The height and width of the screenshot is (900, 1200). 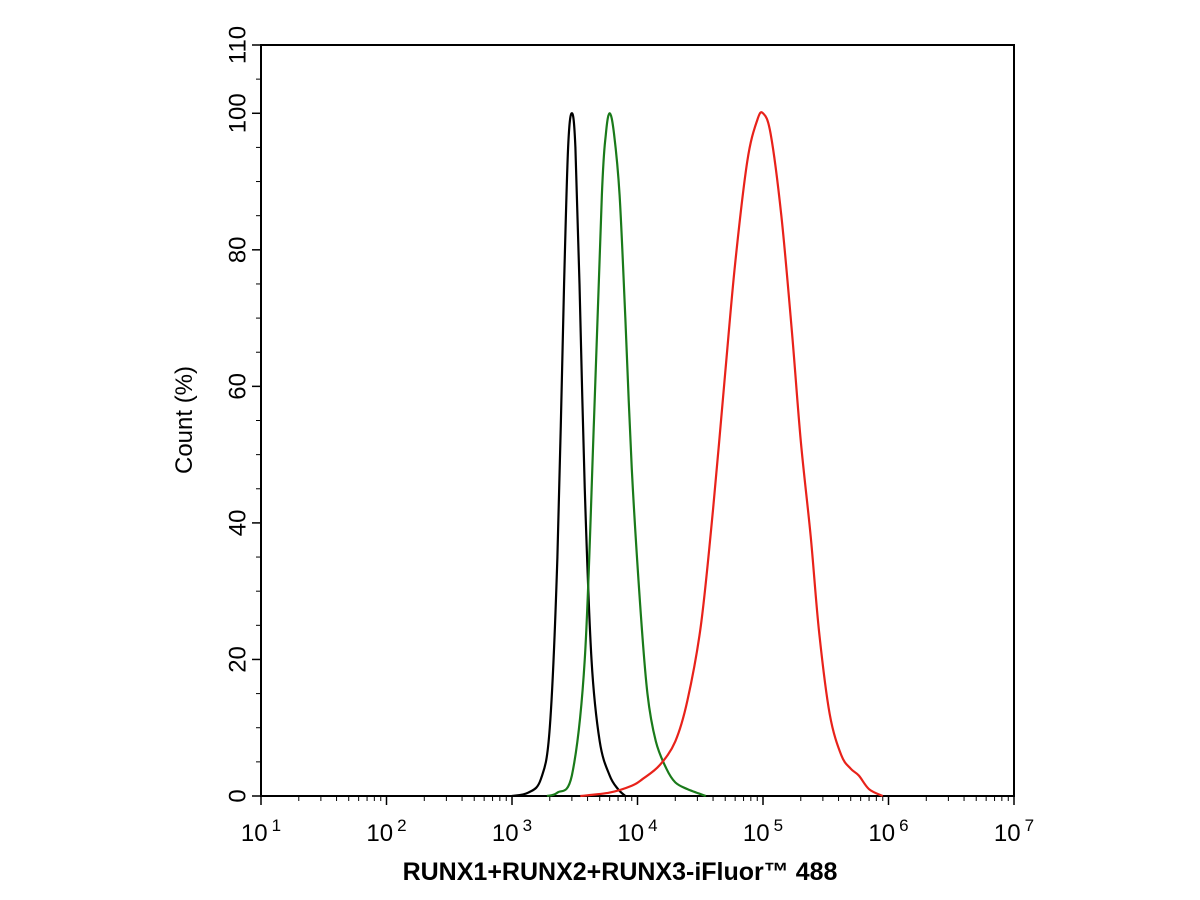 I want to click on y-tick-label: 20, so click(x=237, y=659).